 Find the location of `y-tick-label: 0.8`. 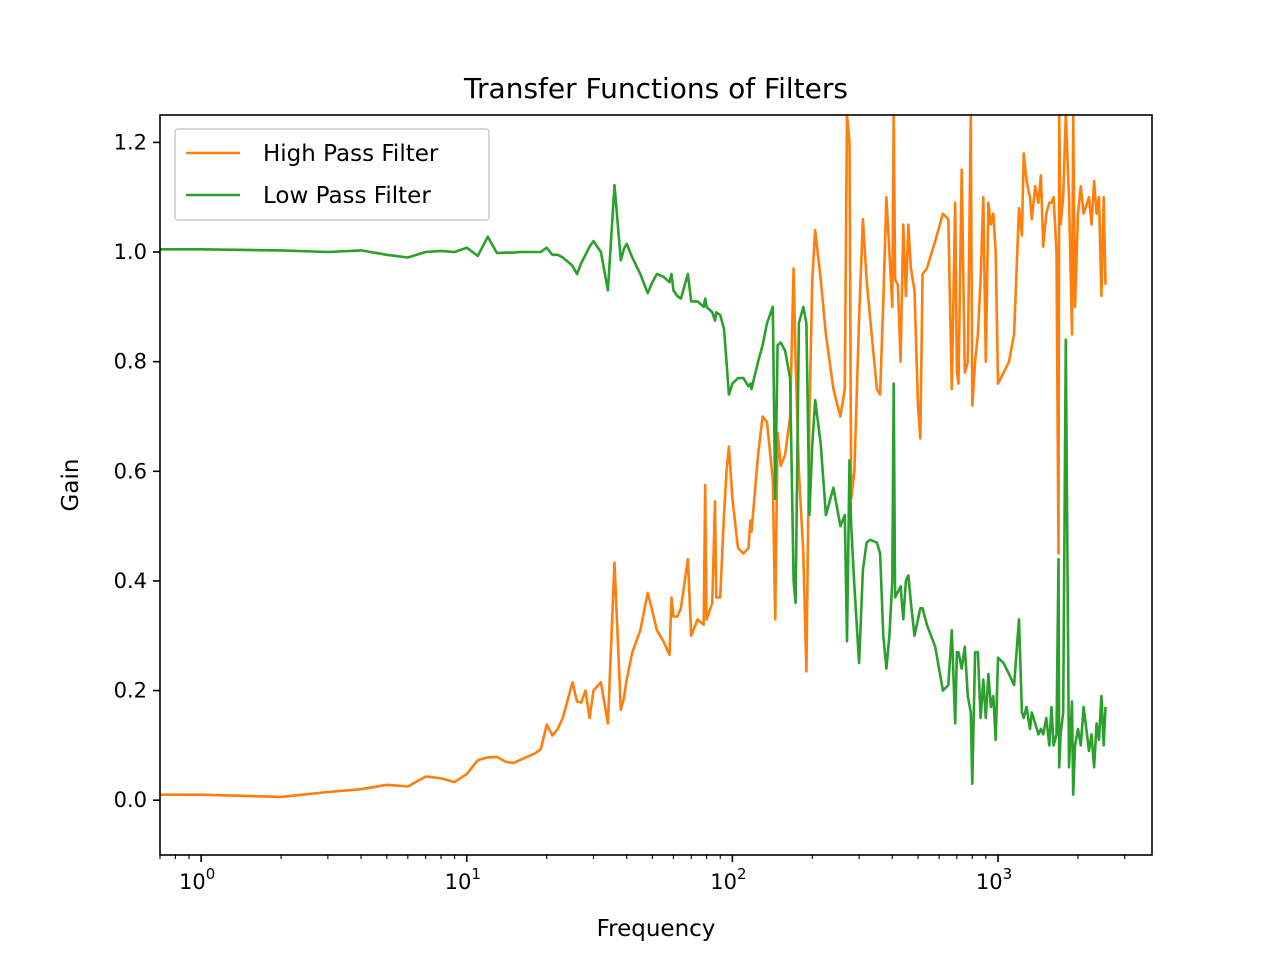

y-tick-label: 0.8 is located at coordinates (130, 362).